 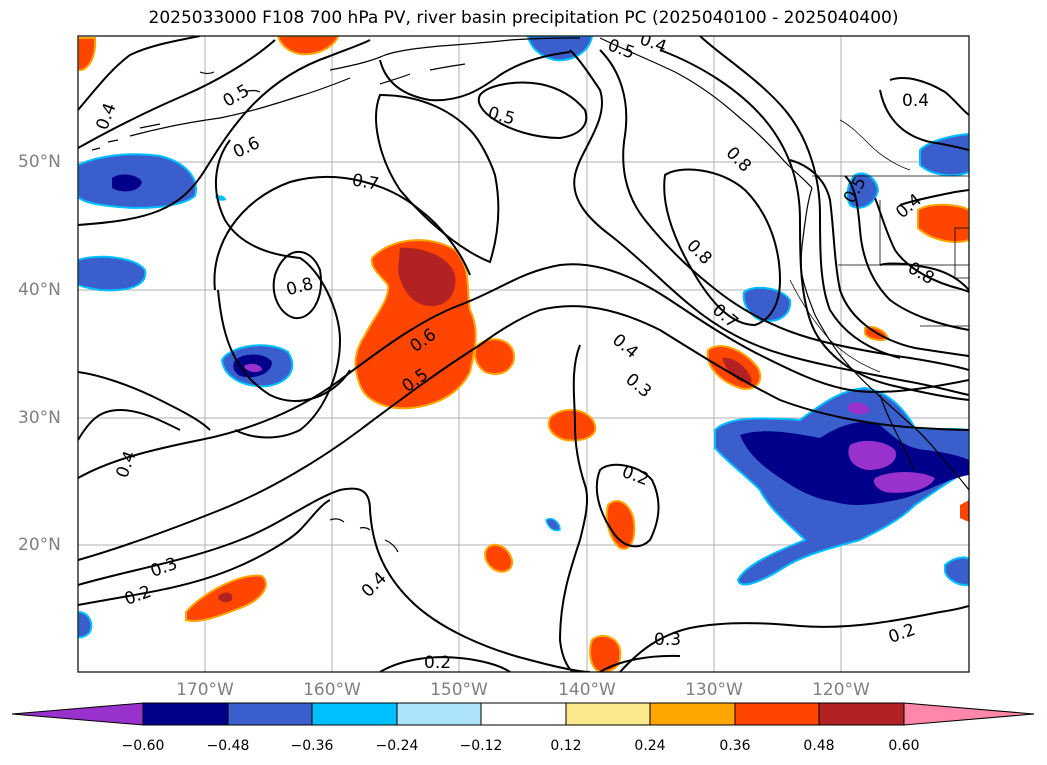 I want to click on positive-blob-east-edge, so click(x=964, y=511).